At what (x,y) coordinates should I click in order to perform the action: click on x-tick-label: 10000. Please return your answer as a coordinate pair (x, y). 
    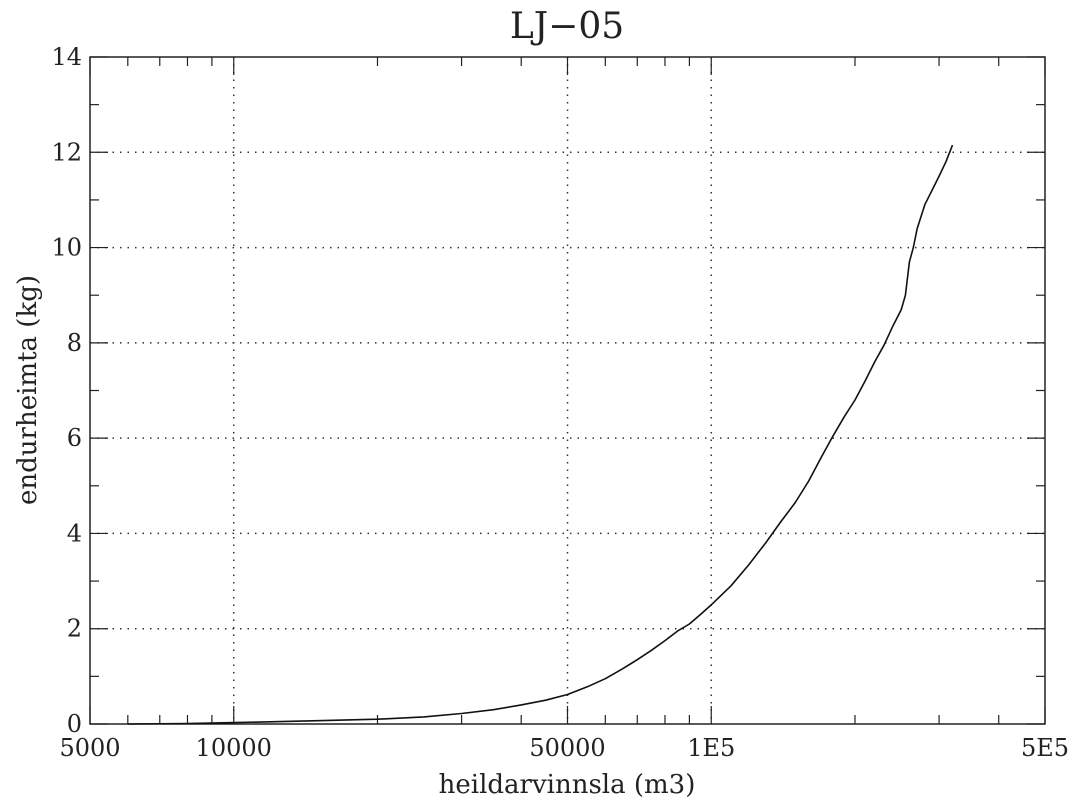
    Looking at the image, I should click on (234, 748).